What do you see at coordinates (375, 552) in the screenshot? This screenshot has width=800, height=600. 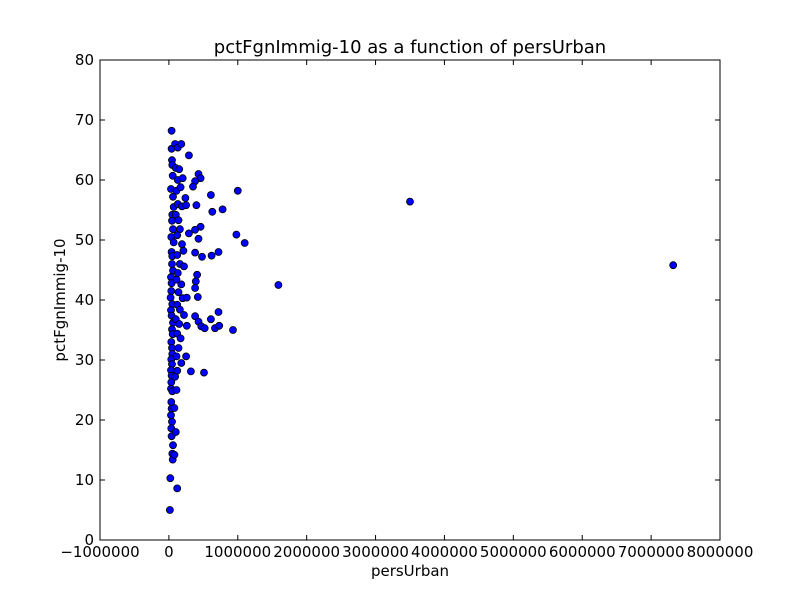 I see `x-tick-label-4: 3000000` at bounding box center [375, 552].